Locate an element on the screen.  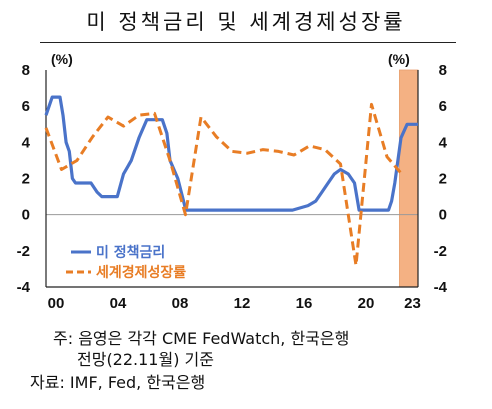
left-y-tick-label: -4 is located at coordinates (24, 287).